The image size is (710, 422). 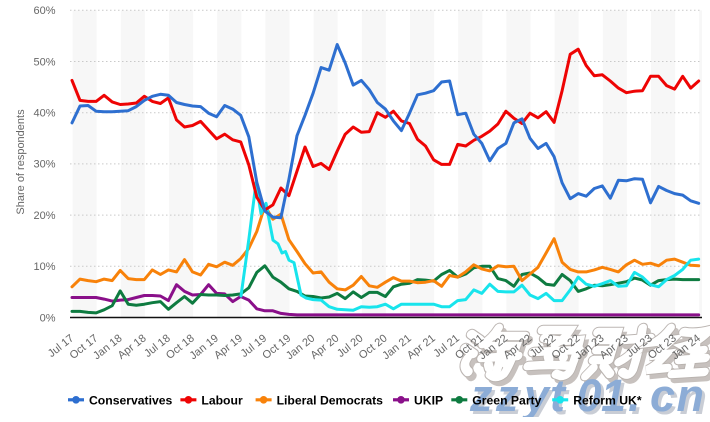 What do you see at coordinates (44, 114) in the screenshot?
I see `svg-text: 40%` at bounding box center [44, 114].